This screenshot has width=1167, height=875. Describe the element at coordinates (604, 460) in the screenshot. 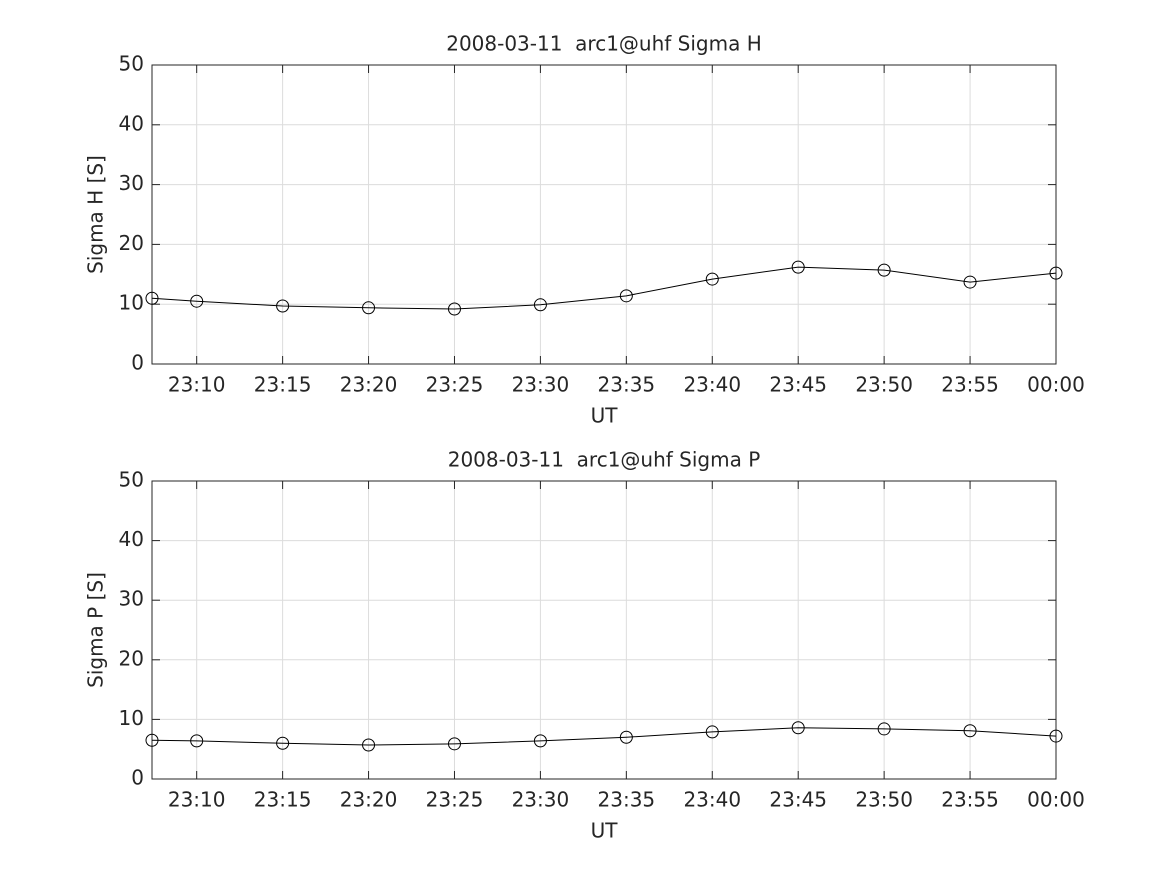

I see `chart-title: 2008-03-11 arc1@uhf Sigma P` at that location.